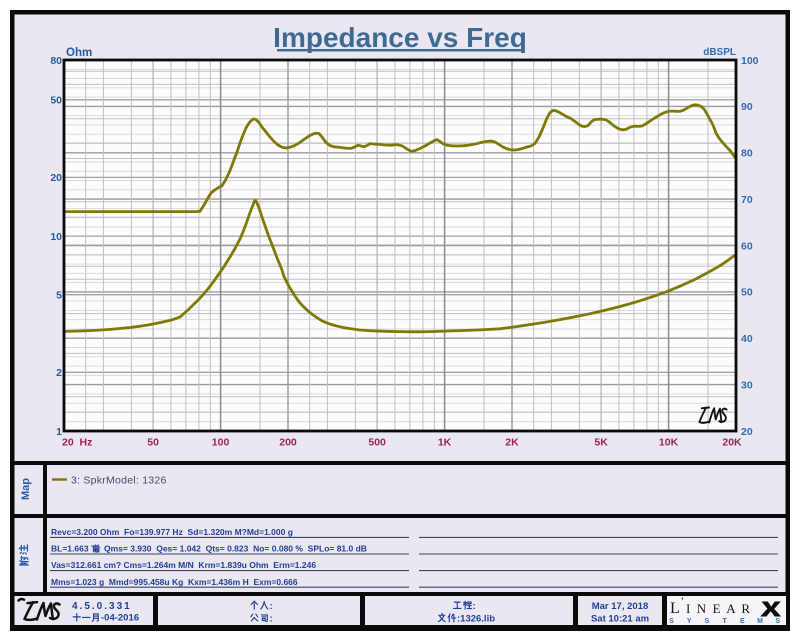 The height and width of the screenshot is (640, 800). I want to click on svg-text: 10K, so click(669, 443).